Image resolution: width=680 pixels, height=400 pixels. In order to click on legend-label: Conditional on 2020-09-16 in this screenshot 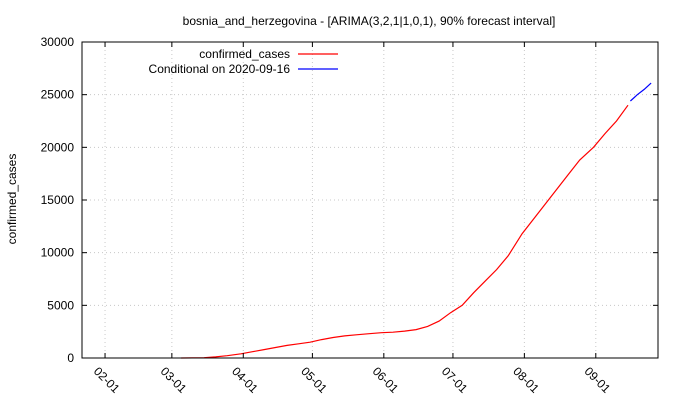, I will do `click(220, 69)`.